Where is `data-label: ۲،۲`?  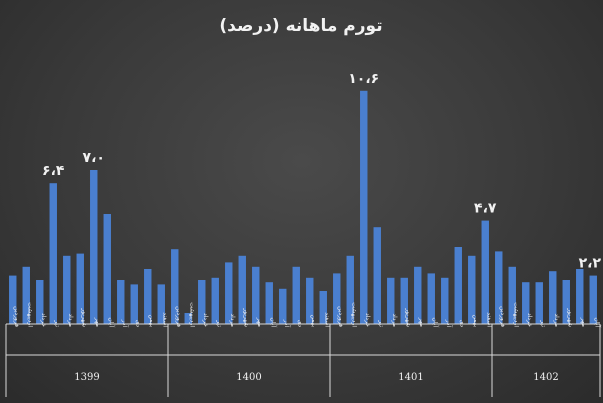
data-label: ۲،۲ is located at coordinates (590, 264).